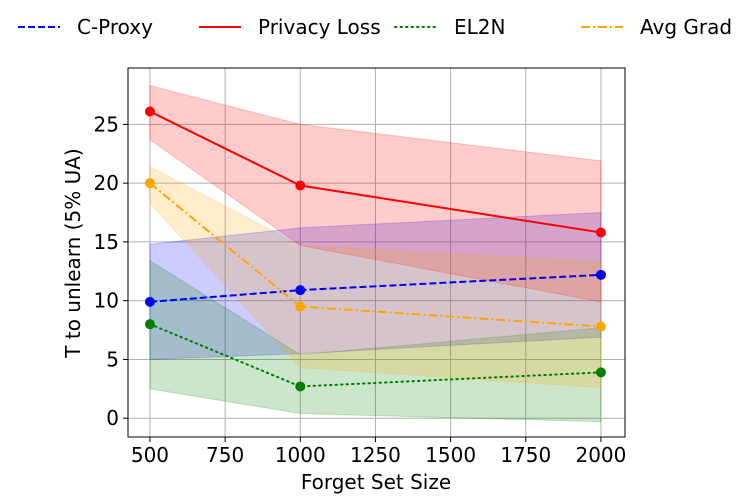  Describe the element at coordinates (106, 301) in the screenshot. I see `y-tick-label: 10` at that location.